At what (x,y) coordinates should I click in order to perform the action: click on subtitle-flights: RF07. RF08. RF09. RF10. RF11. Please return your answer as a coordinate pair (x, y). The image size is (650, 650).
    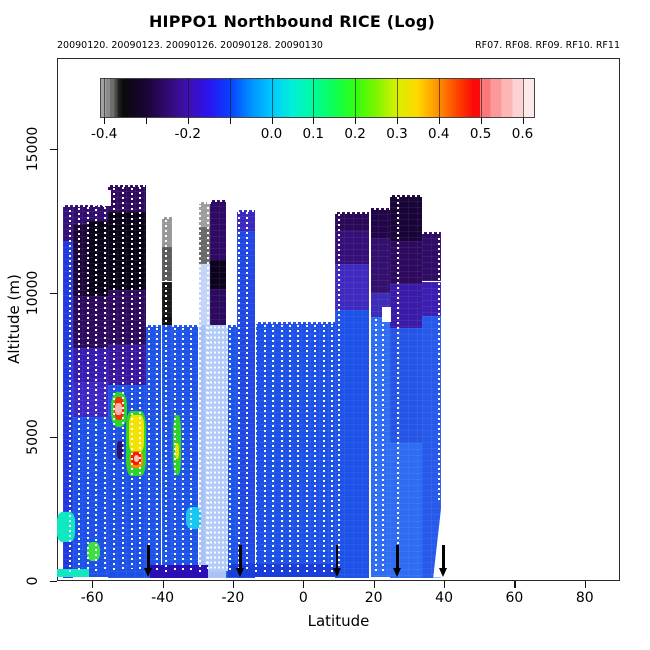
    Looking at the image, I should click on (547, 45).